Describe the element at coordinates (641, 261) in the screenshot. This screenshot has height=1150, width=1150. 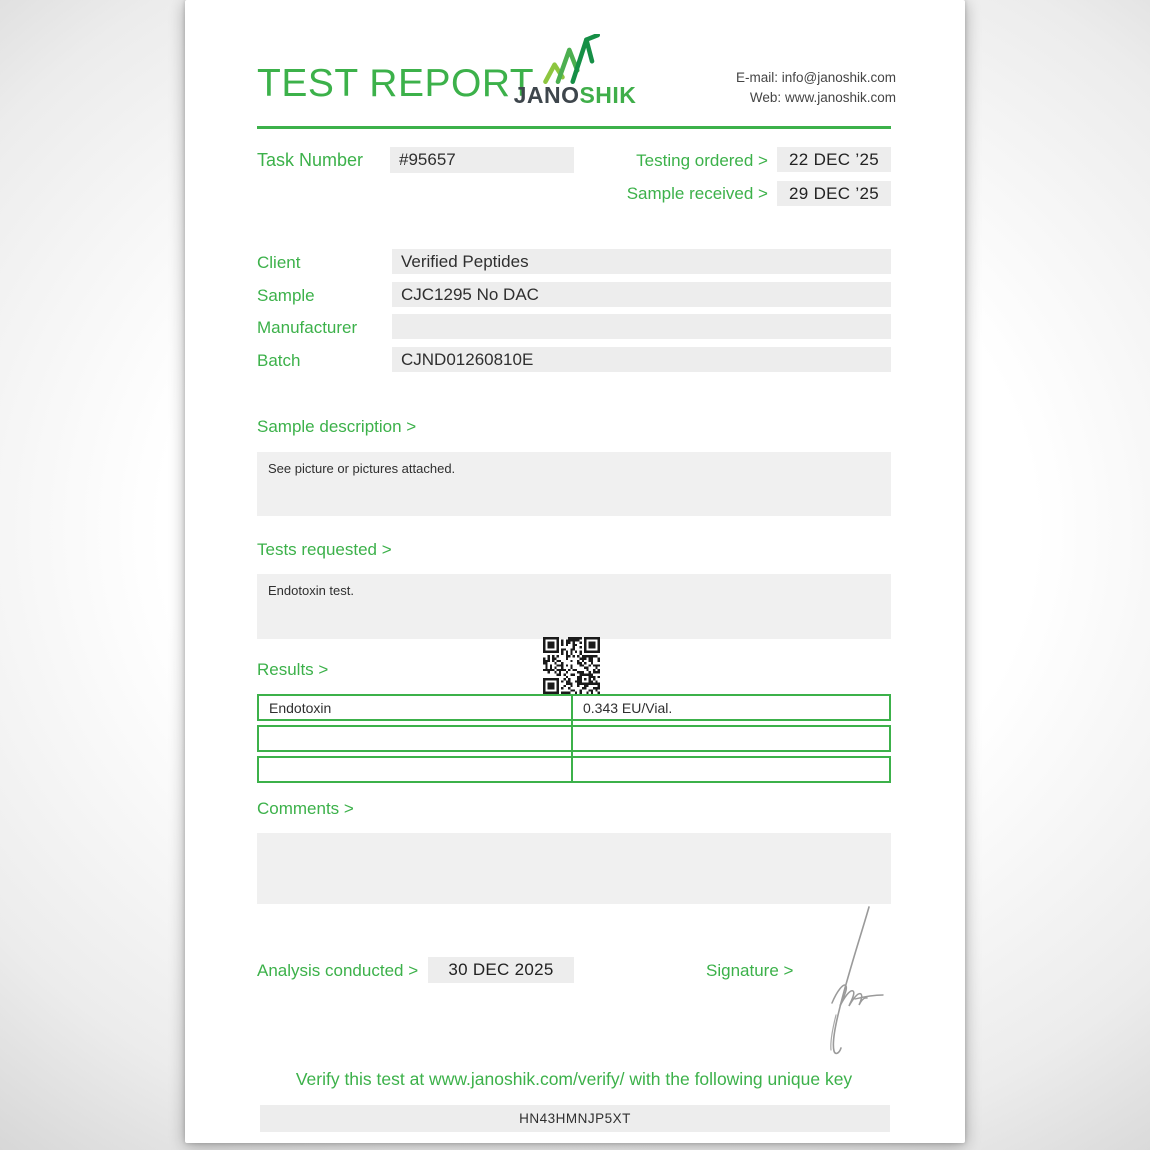
I see `client-value: Verified Peptides` at that location.